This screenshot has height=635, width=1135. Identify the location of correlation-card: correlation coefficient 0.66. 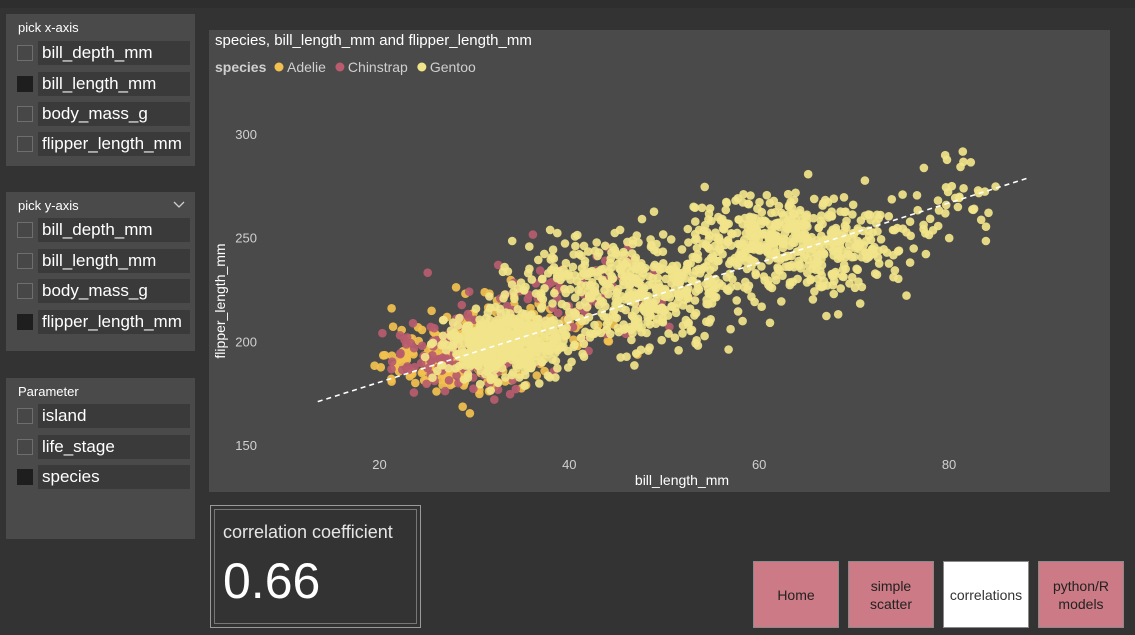
(315, 566).